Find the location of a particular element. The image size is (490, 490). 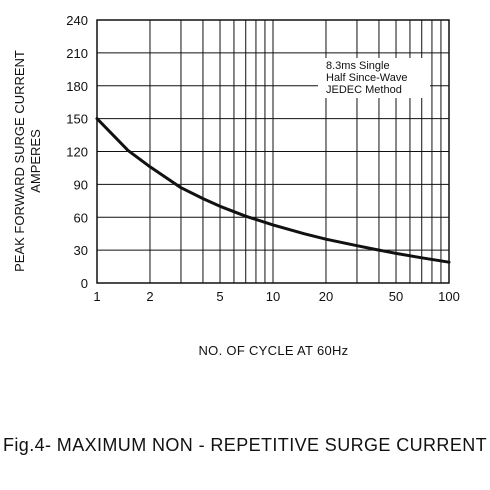

annotation-line: Half Since-Wave is located at coordinates (367, 78).